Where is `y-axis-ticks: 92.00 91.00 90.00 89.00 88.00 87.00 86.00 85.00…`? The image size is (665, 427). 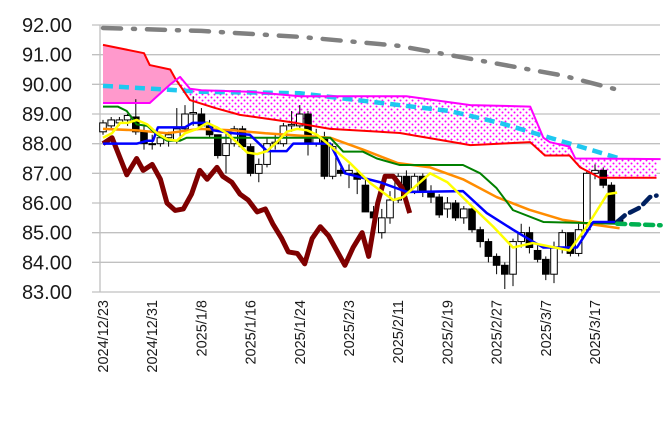
y-axis-ticks: 92.00 91.00 90.00 89.00 88.00 87.00 86.00 85.00… is located at coordinates (47, 159).